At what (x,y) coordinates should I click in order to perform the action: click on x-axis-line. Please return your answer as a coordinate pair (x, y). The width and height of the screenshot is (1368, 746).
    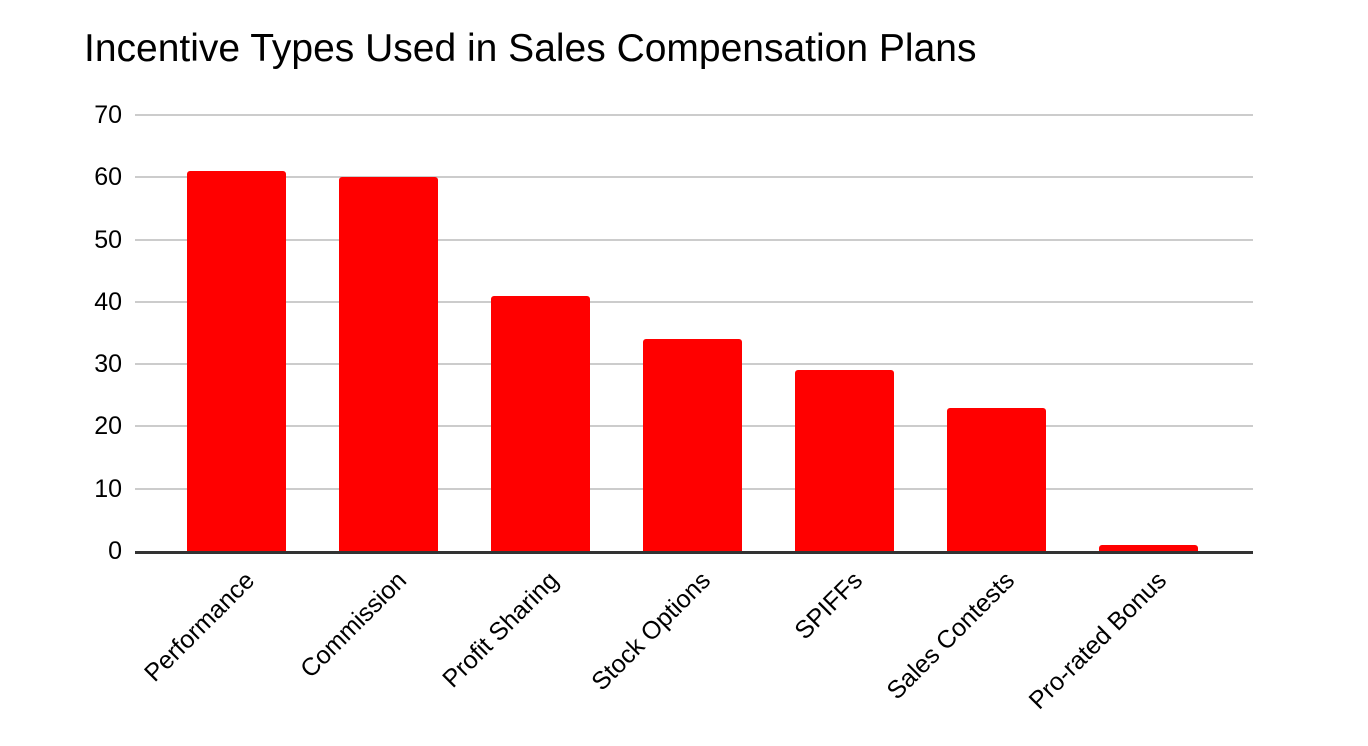
    Looking at the image, I should click on (694, 552).